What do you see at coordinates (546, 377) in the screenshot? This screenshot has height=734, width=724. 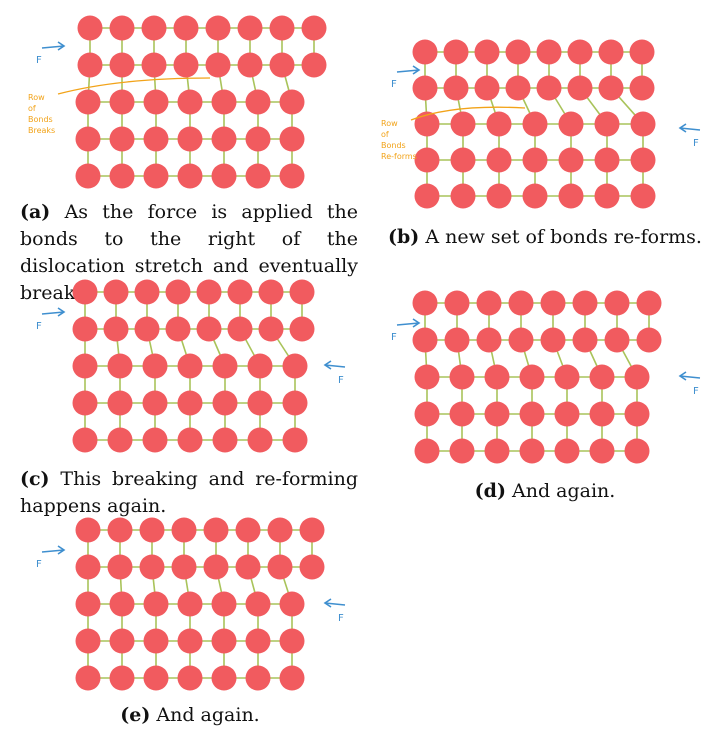 I see `lattice-diagram-d: FF` at bounding box center [546, 377].